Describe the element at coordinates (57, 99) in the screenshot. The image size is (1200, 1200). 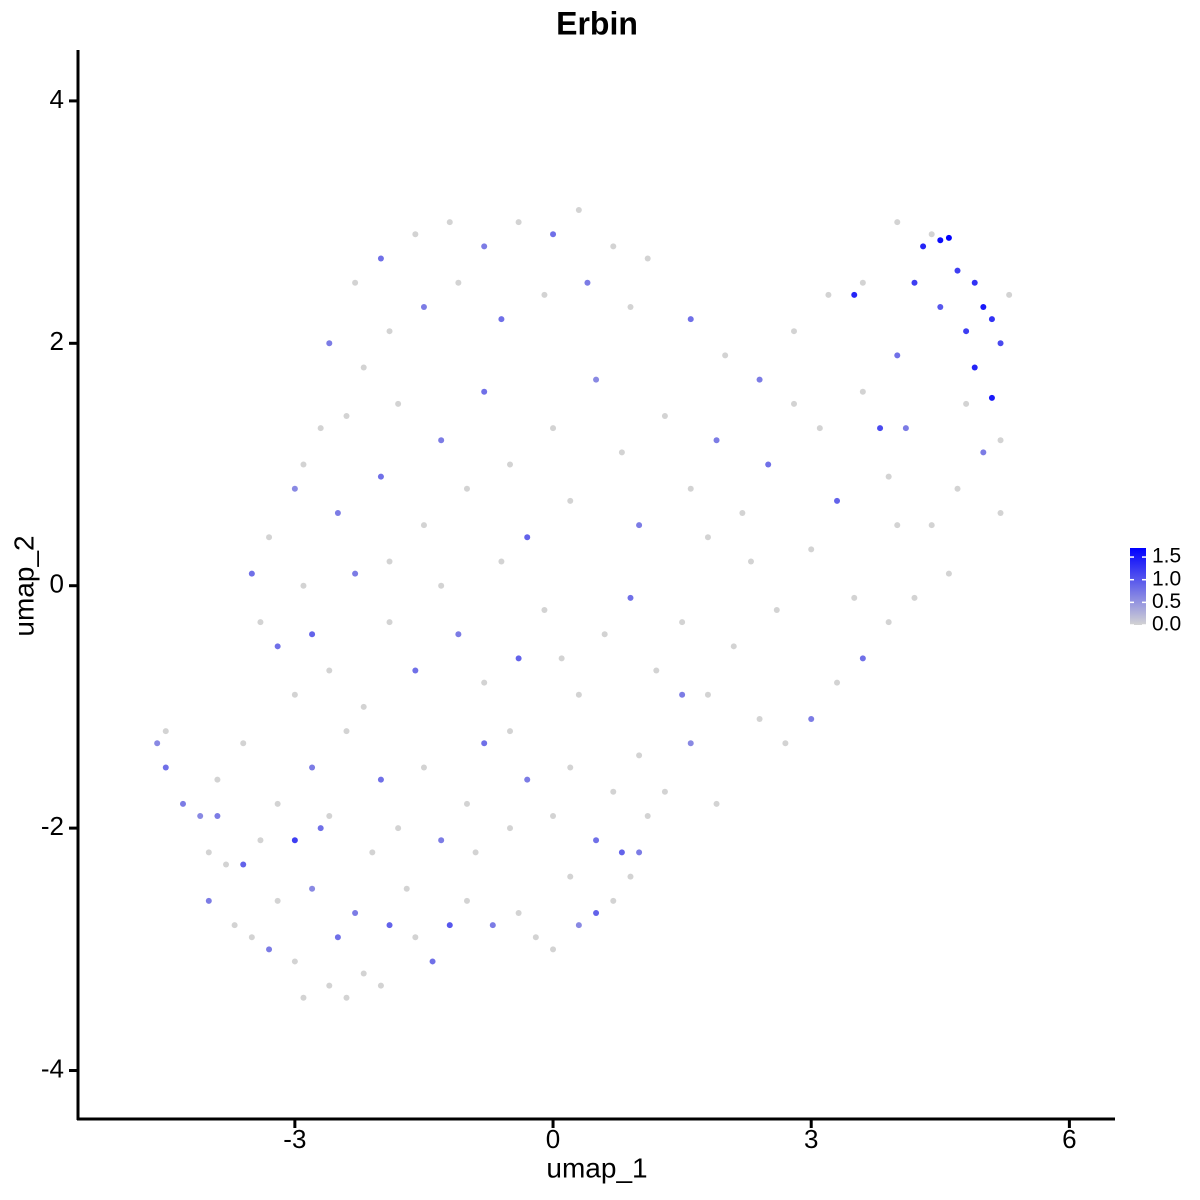
I see `y-tick-label: 4` at that location.